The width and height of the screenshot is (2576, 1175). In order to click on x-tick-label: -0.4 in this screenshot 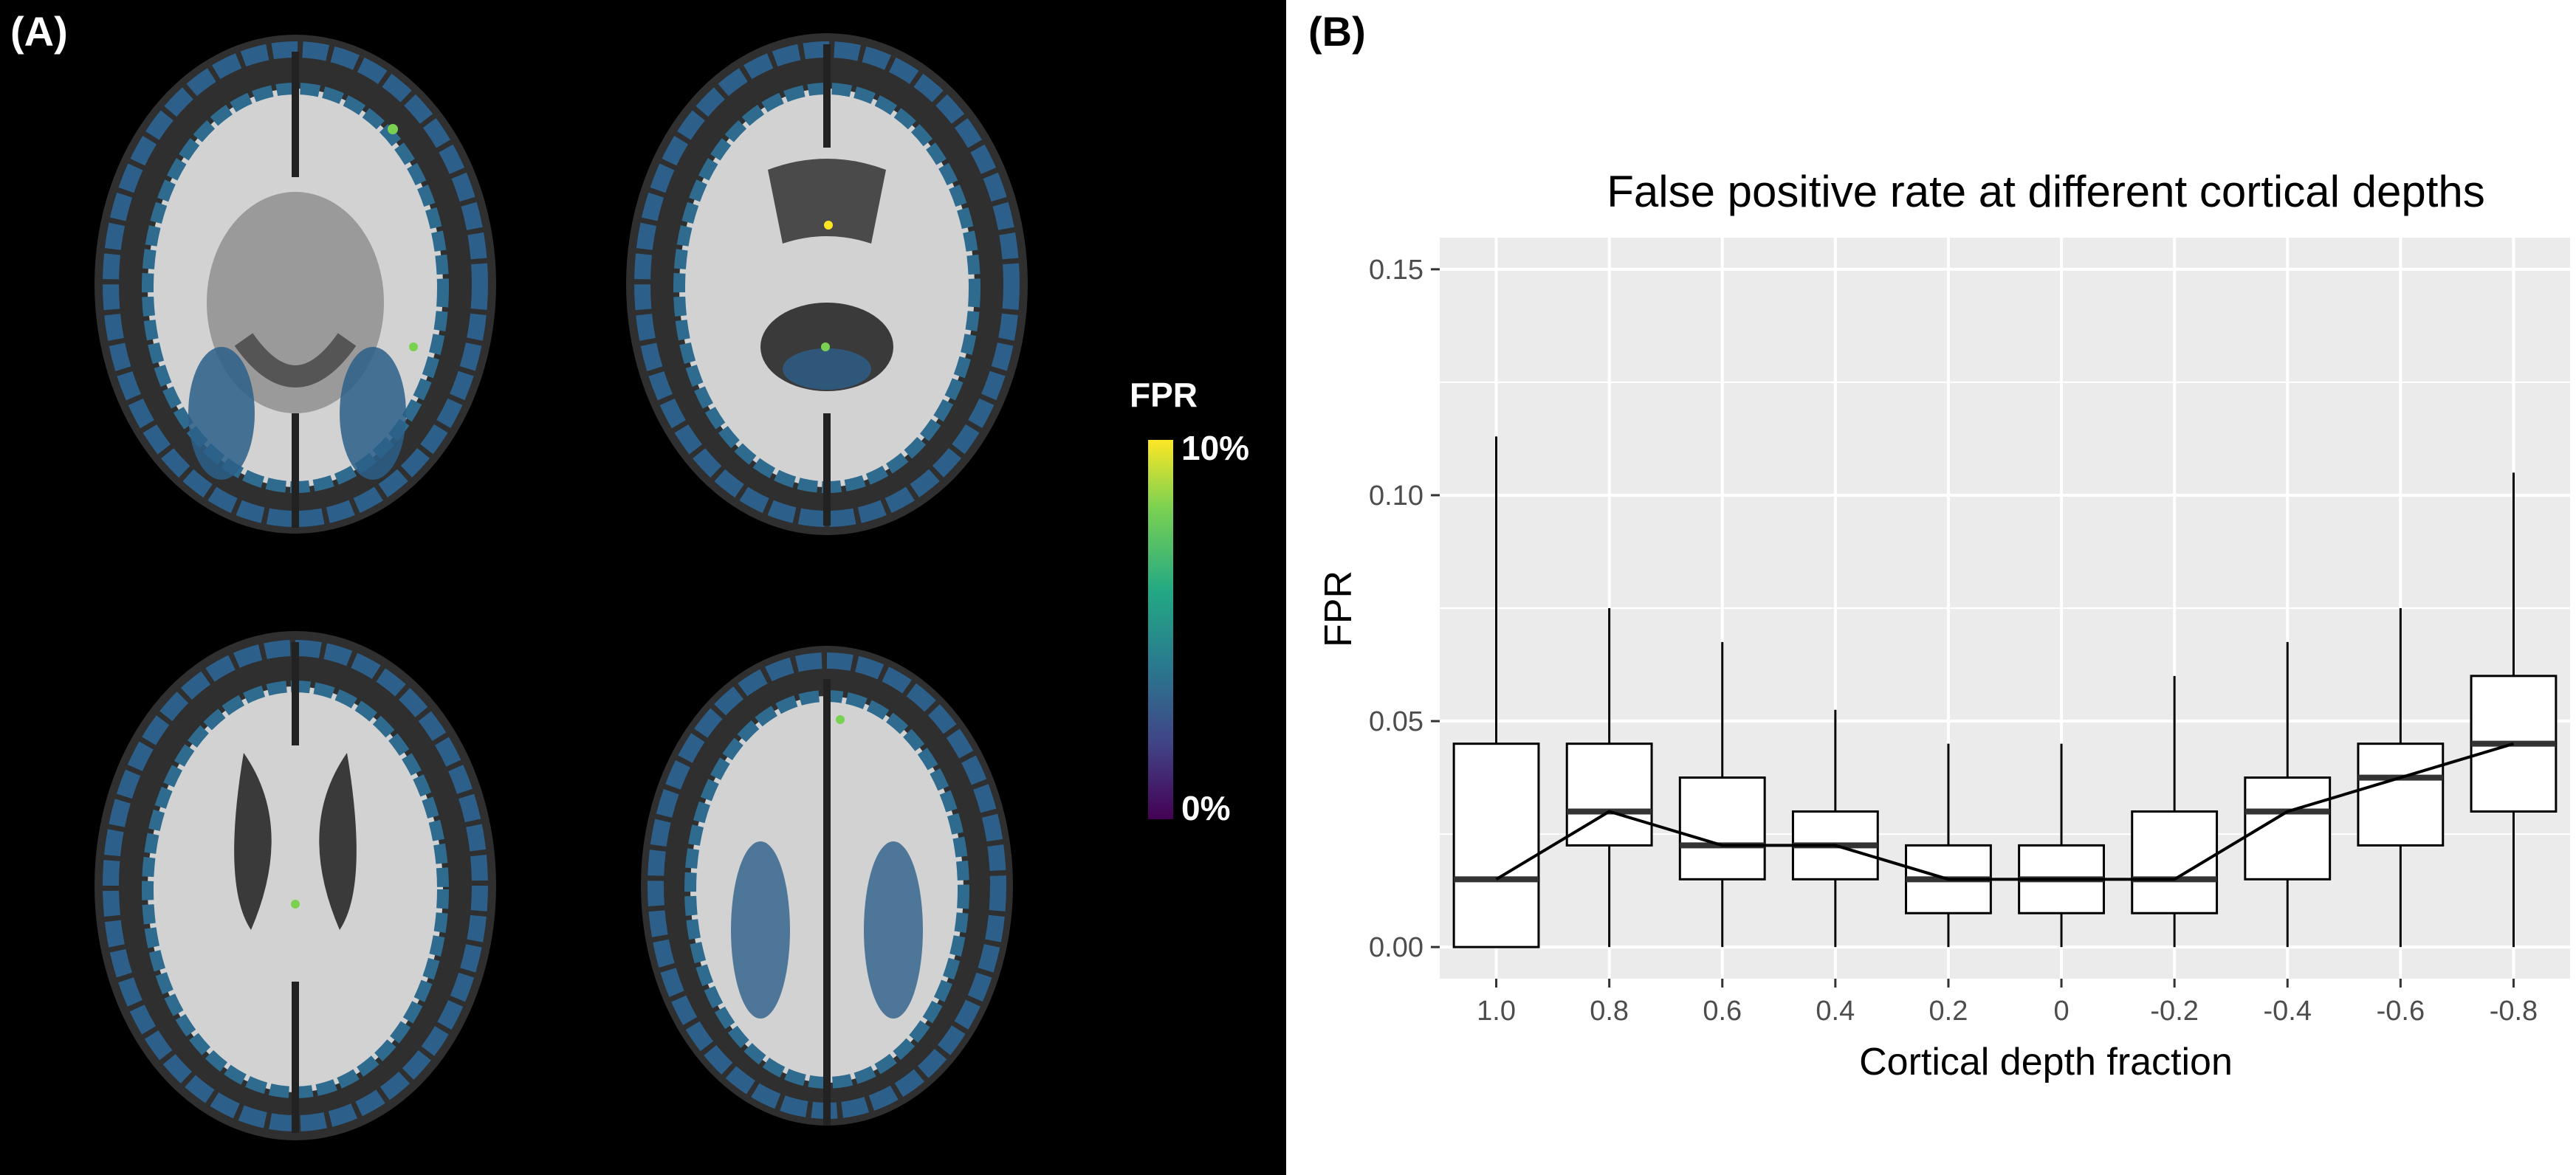, I will do `click(2288, 1011)`.